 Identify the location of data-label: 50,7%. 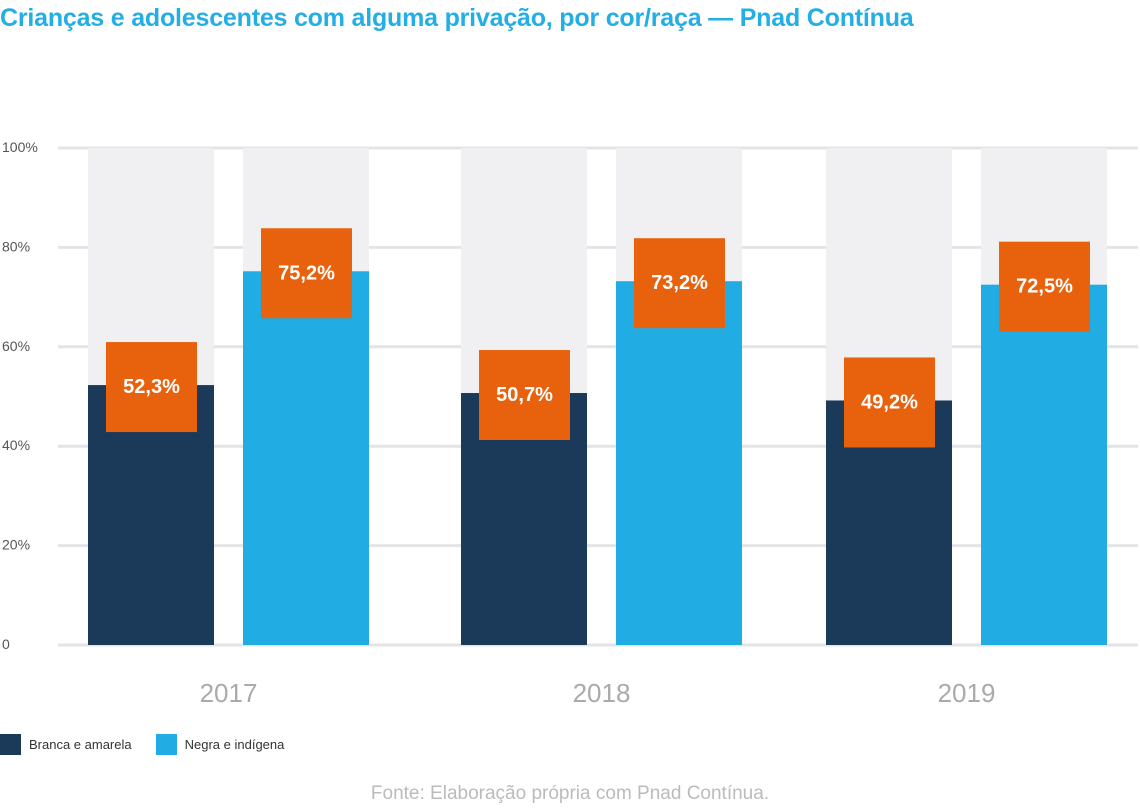
(524, 395).